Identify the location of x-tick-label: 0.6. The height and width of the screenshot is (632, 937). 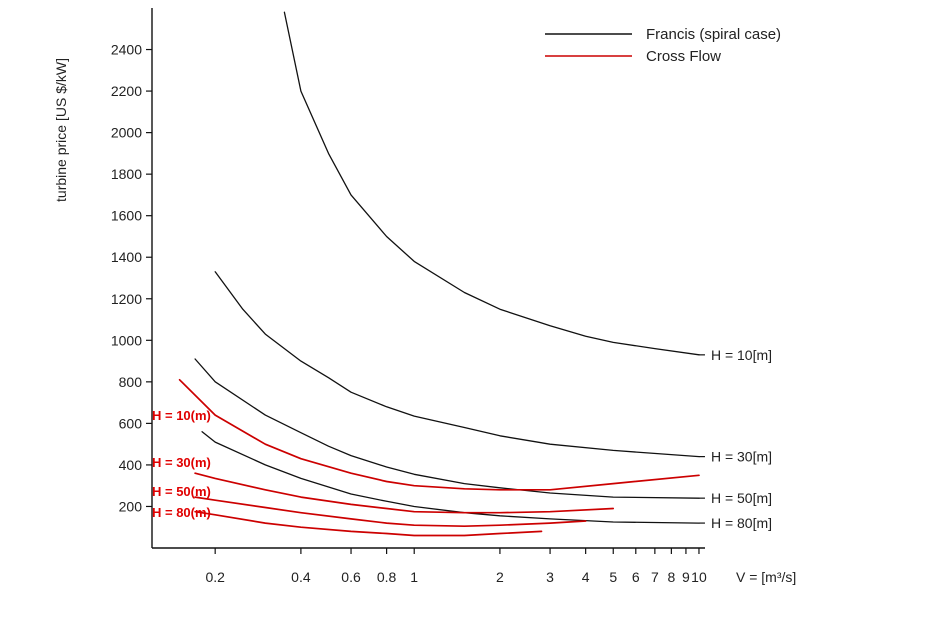
(351, 577).